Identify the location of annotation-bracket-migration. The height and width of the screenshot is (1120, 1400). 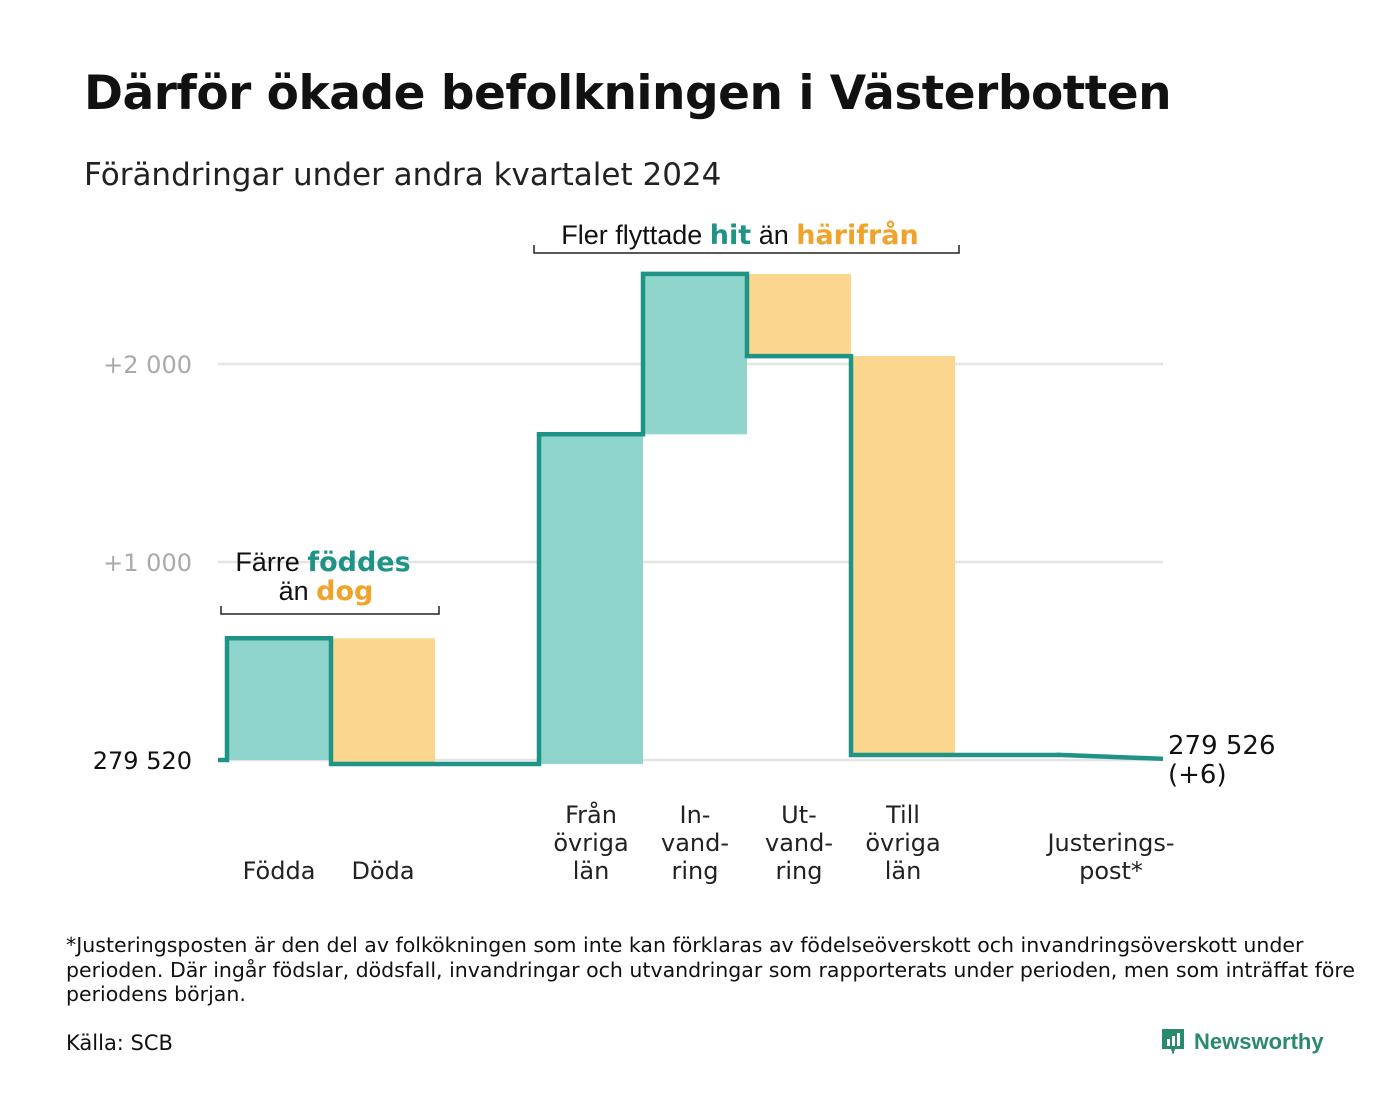
(746, 249).